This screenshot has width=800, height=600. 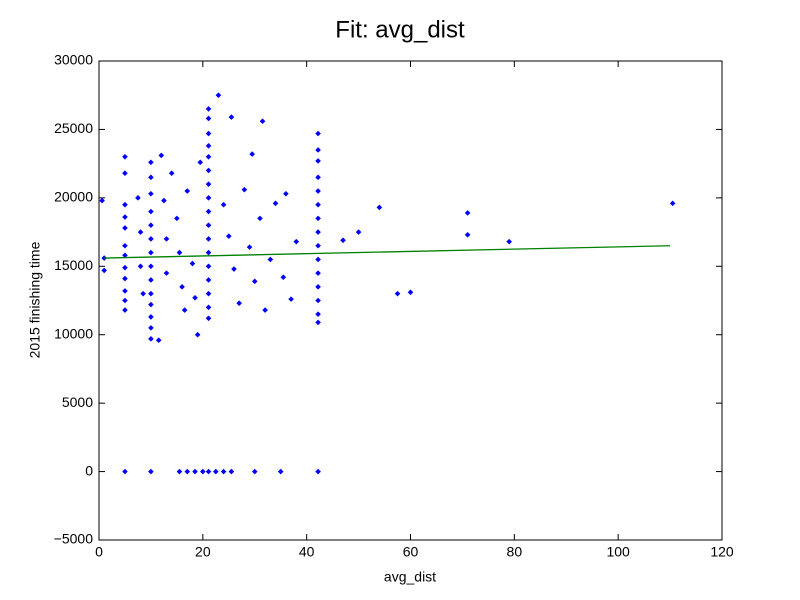 I want to click on x-tick-label: 0, so click(x=99, y=552).